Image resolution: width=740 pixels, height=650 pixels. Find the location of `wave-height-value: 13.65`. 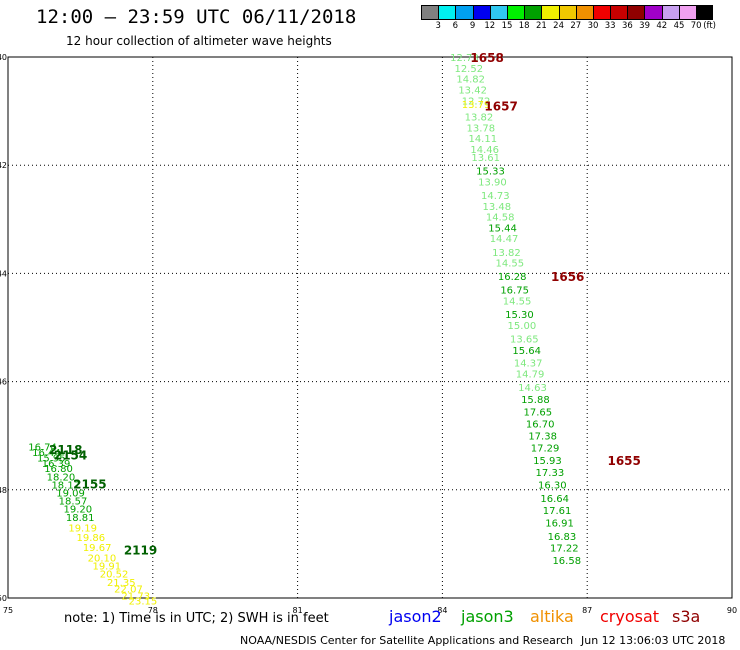

wave-height-value: 13.65 is located at coordinates (524, 339).